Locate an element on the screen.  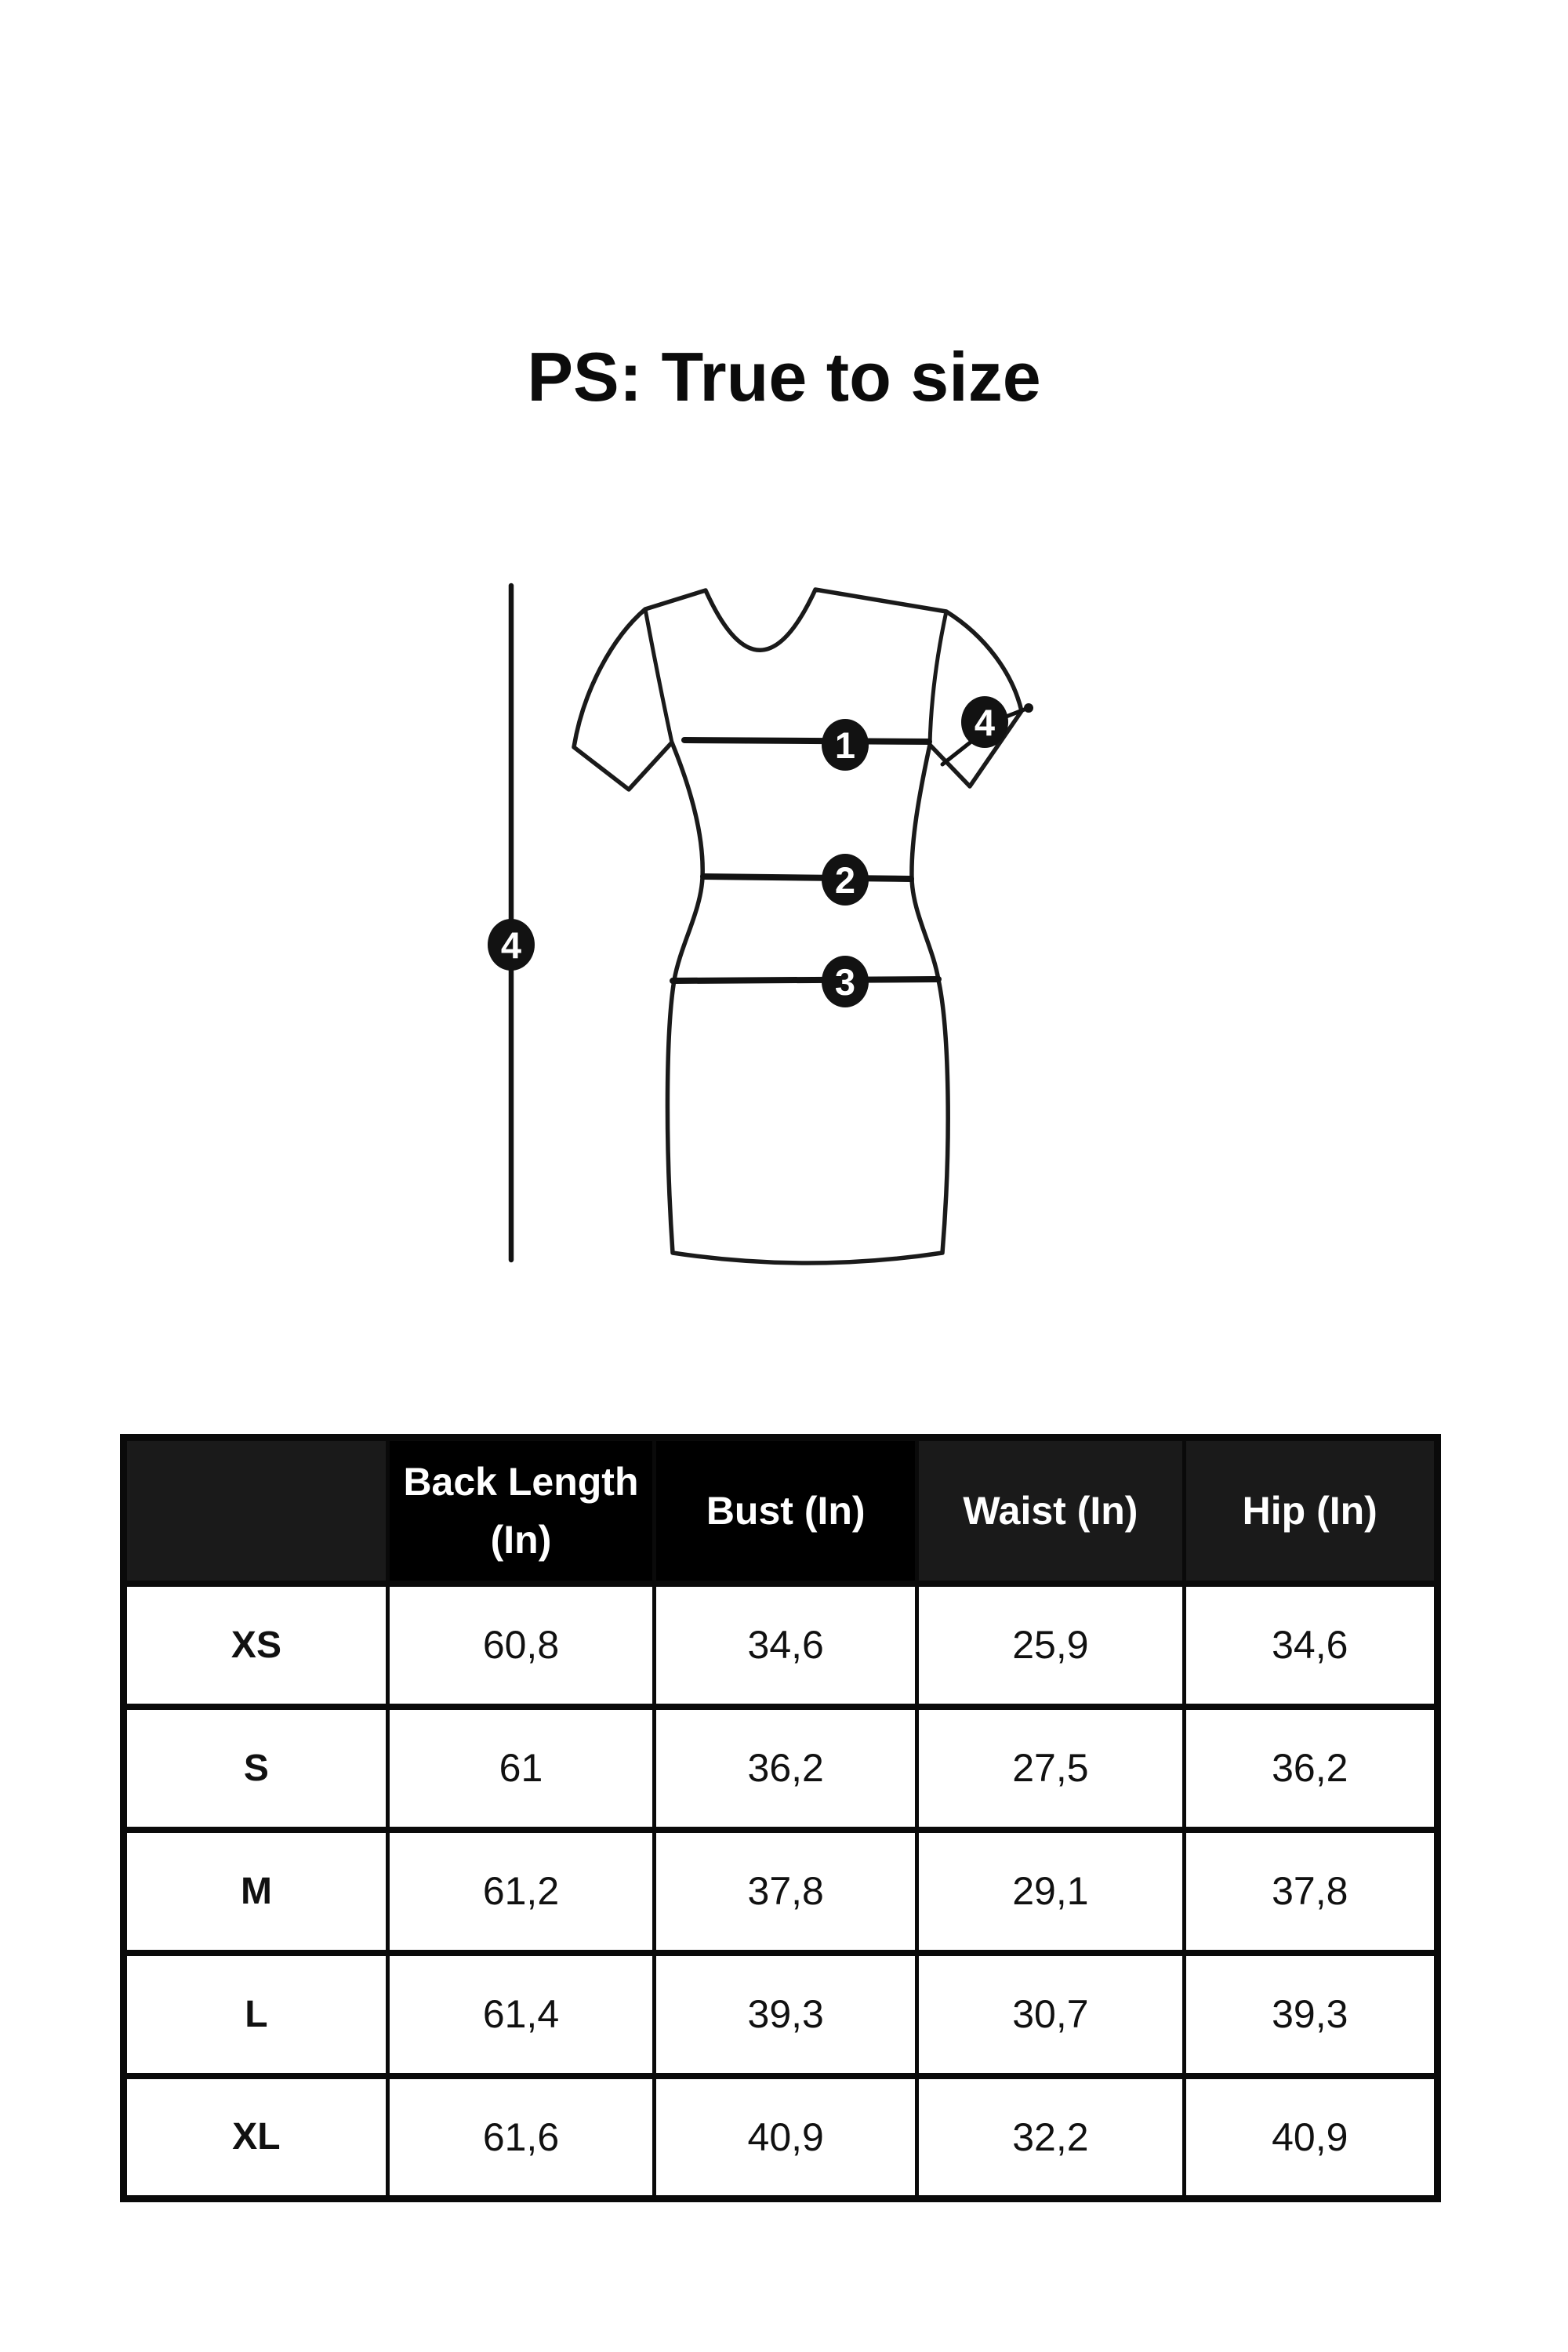
bust-value: 36,2 is located at coordinates (786, 1768).